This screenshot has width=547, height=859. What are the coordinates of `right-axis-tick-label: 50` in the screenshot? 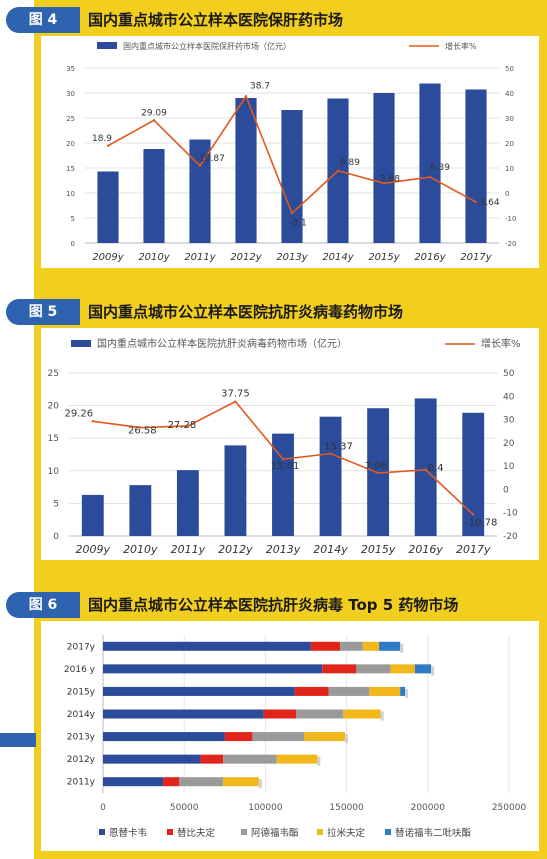 It's located at (509, 374).